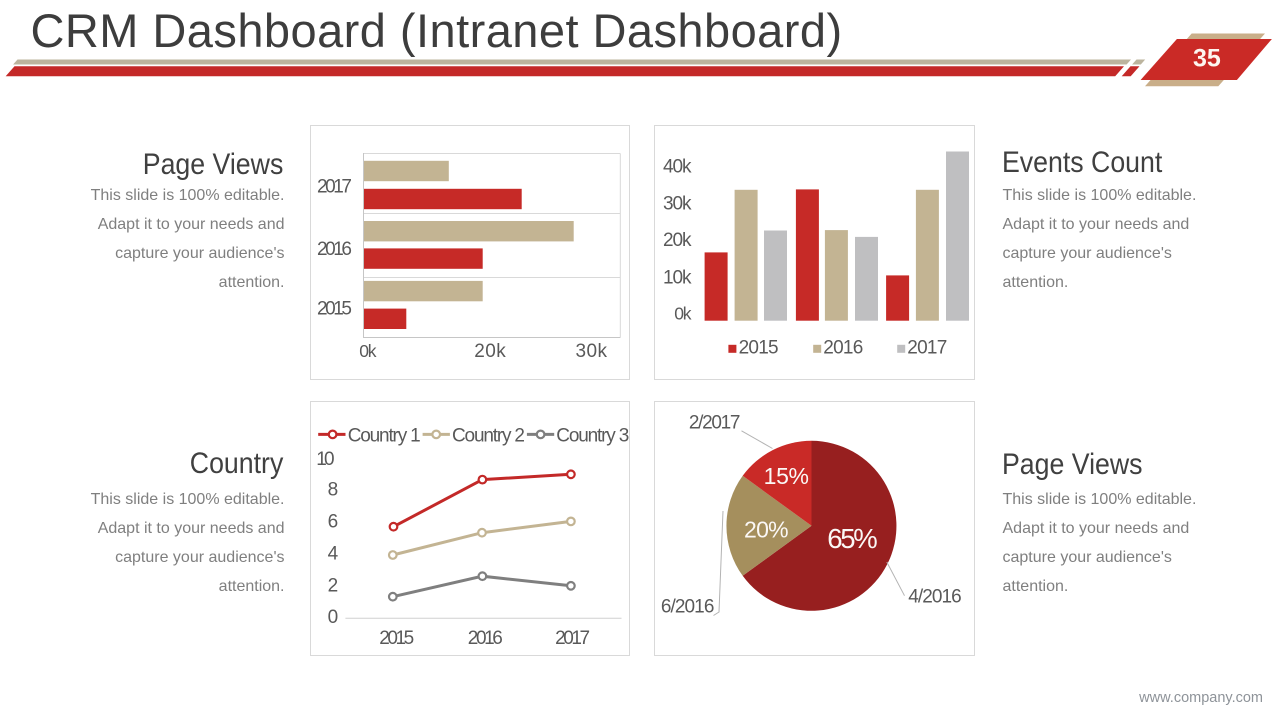 This screenshot has width=1280, height=720. What do you see at coordinates (333, 553) in the screenshot?
I see `svg-text: 4` at bounding box center [333, 553].